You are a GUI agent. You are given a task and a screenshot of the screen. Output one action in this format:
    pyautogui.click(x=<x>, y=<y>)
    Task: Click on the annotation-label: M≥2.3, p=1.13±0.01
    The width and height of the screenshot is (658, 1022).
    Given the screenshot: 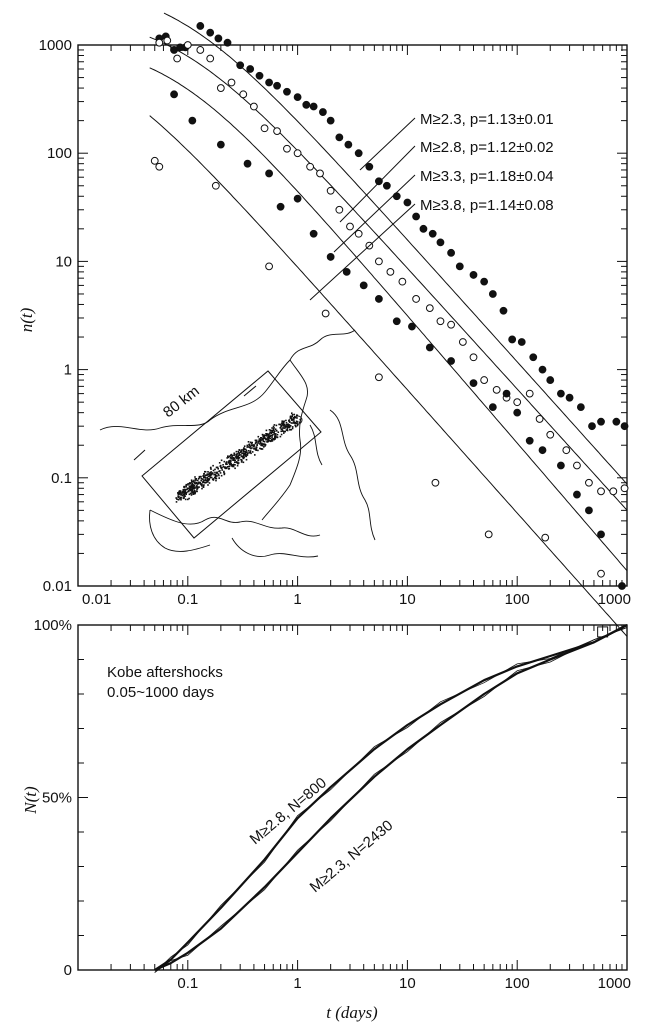 What is the action you would take?
    pyautogui.click(x=487, y=119)
    